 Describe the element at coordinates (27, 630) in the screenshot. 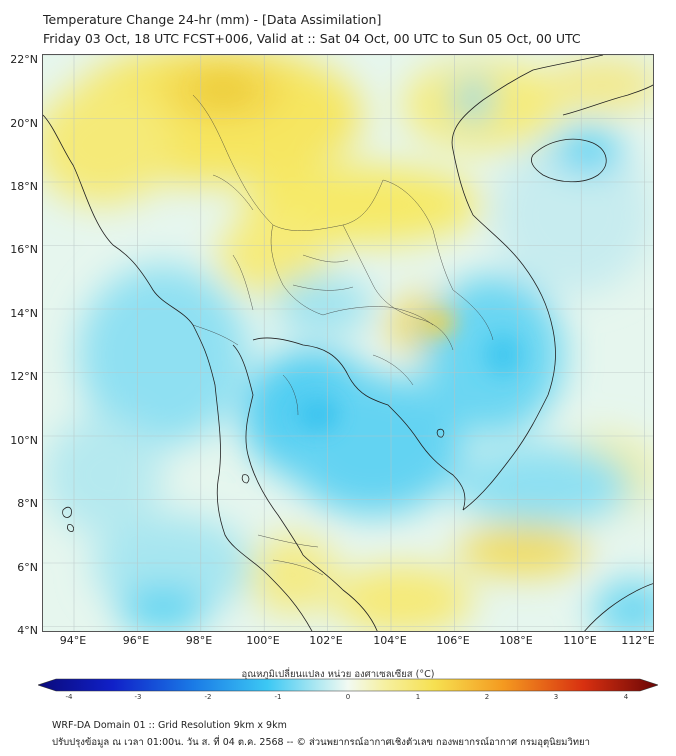

I see `lat-label-4n: 4°N` at that location.